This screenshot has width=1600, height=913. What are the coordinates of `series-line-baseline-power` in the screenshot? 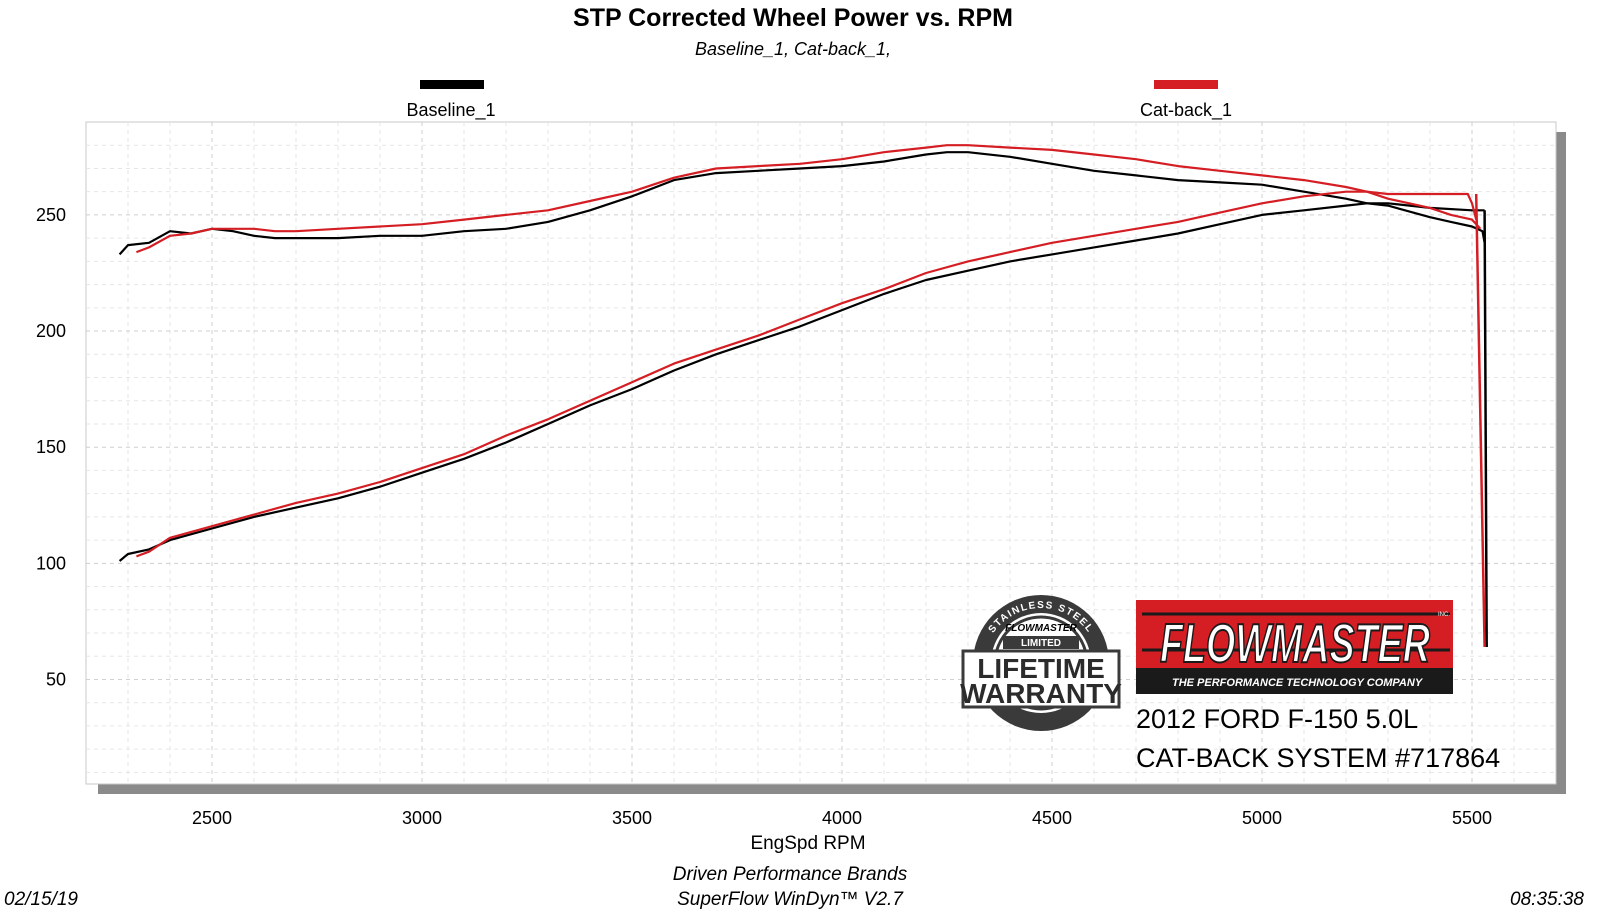 It's located at (802, 203).